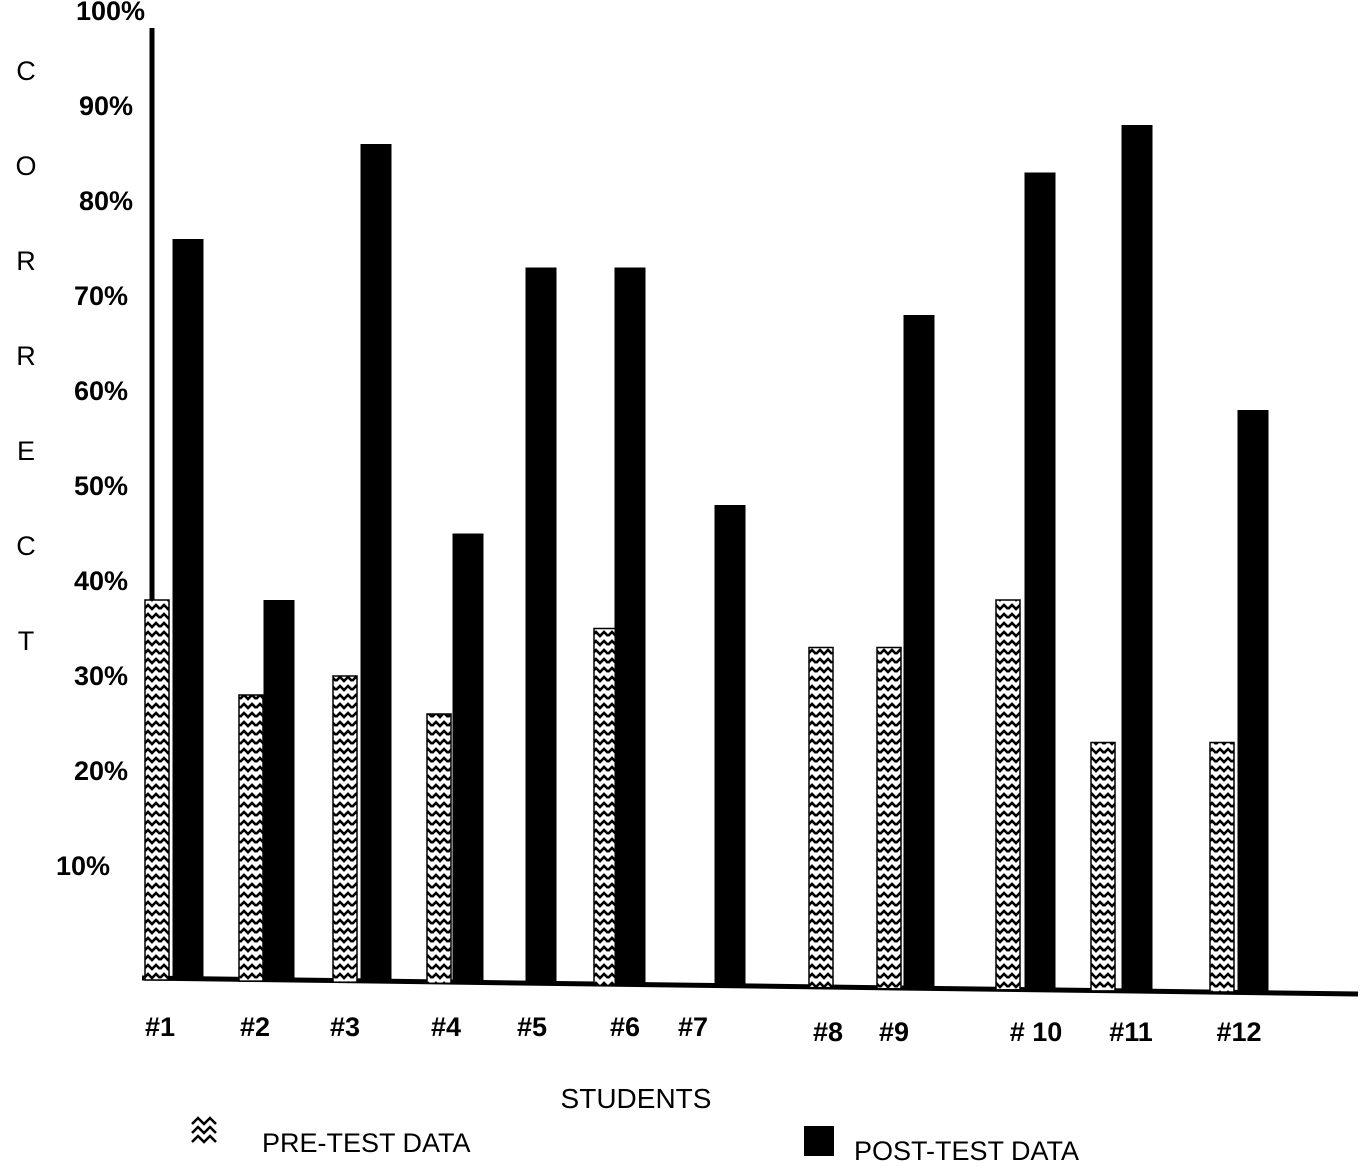  I want to click on x-tick-label: #1, so click(160, 1027).